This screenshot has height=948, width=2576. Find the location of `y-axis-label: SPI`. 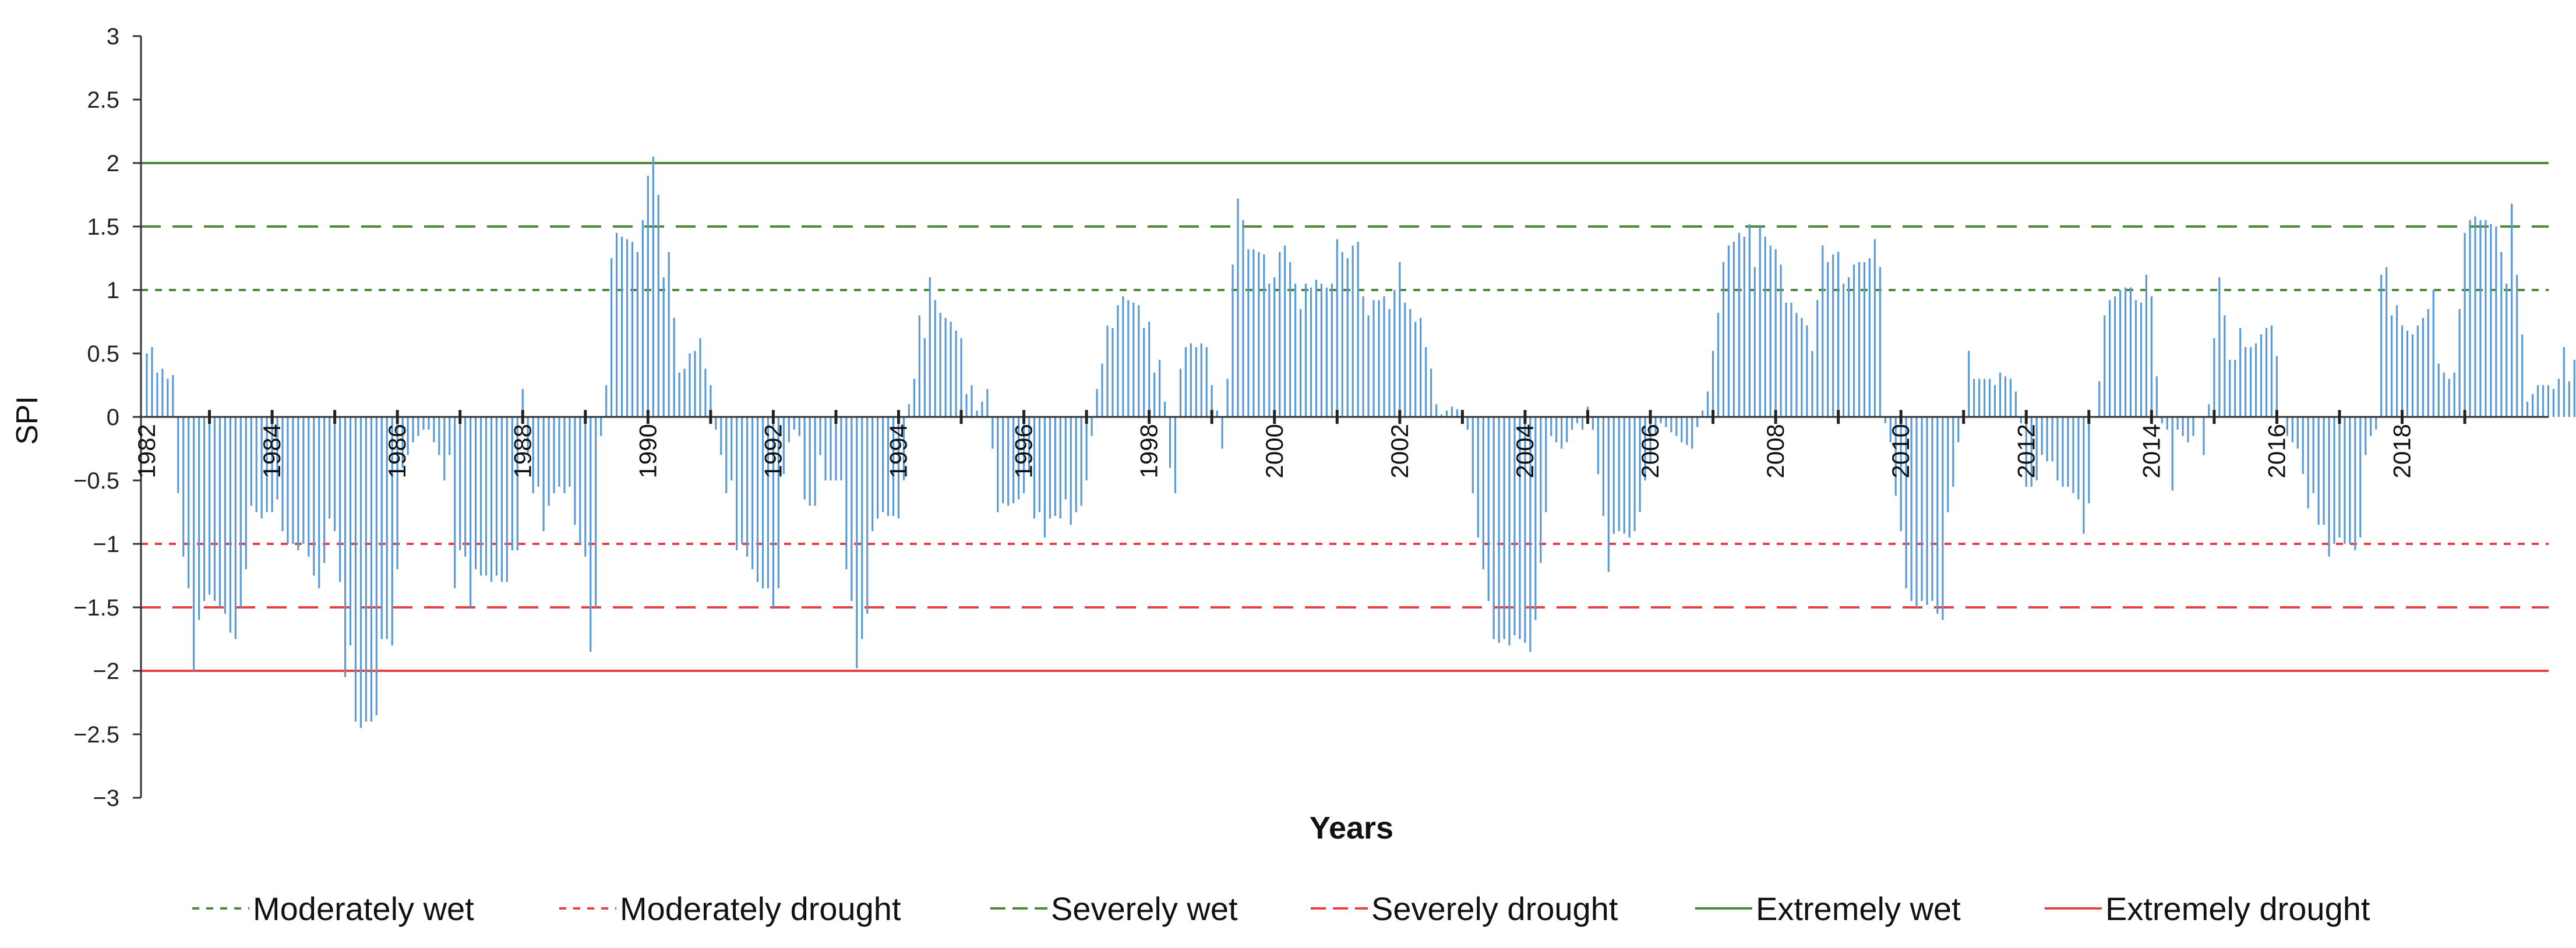

y-axis-label: SPI is located at coordinates (27, 420).